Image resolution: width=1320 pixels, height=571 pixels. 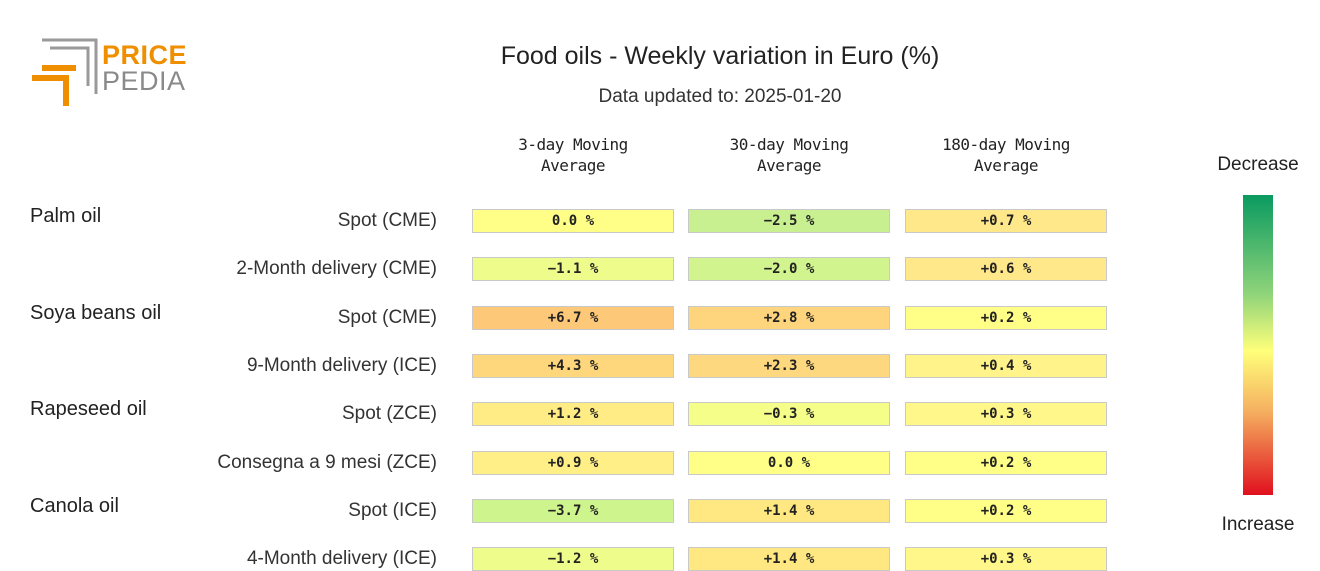 What do you see at coordinates (1258, 164) in the screenshot?
I see `legend-top-label: Decrease` at bounding box center [1258, 164].